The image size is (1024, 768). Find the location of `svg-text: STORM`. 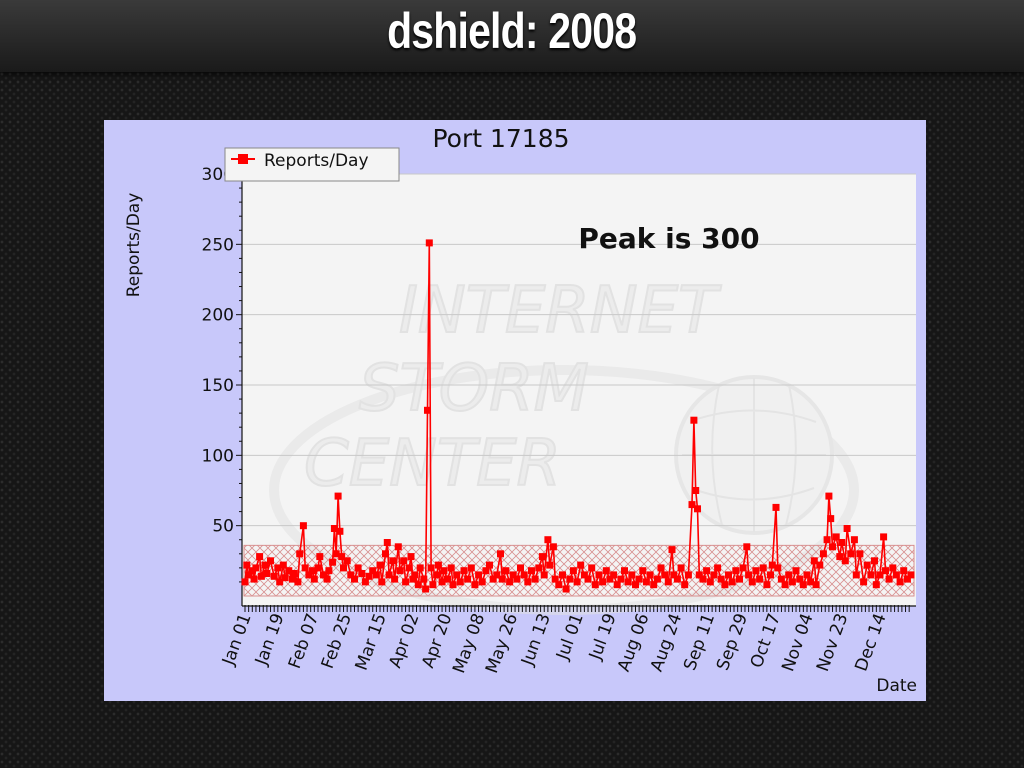

svg-text: STORM is located at coordinates (474, 389).